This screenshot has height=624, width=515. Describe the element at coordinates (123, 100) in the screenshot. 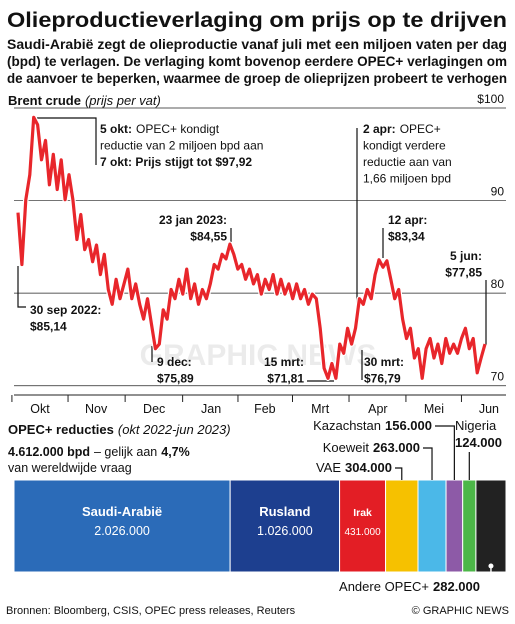

I see `chart-subtitle: (prijs per vat)` at that location.